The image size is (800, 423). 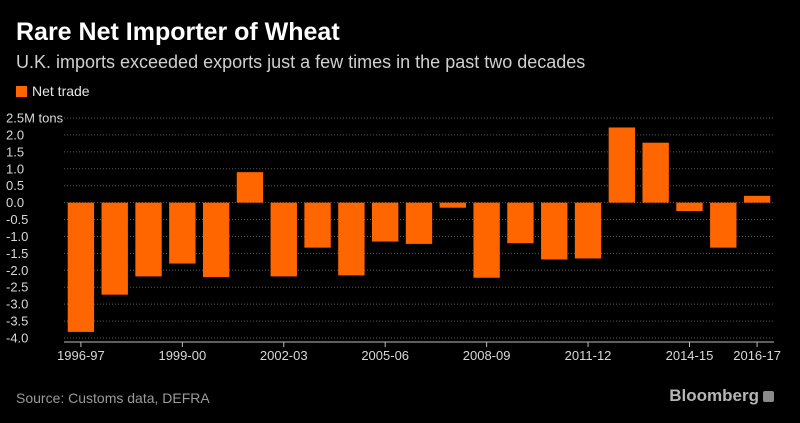 I want to click on x-tick-label: 2008-09, so click(x=487, y=355).